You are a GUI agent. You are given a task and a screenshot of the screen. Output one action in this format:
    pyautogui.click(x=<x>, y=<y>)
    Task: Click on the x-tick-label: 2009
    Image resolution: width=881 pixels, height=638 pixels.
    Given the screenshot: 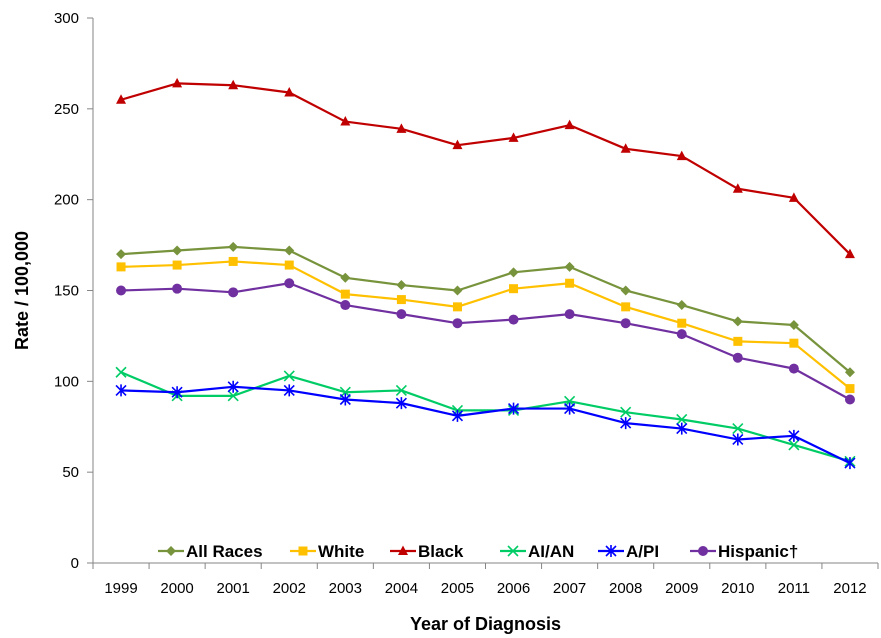 What is the action you would take?
    pyautogui.click(x=681, y=588)
    